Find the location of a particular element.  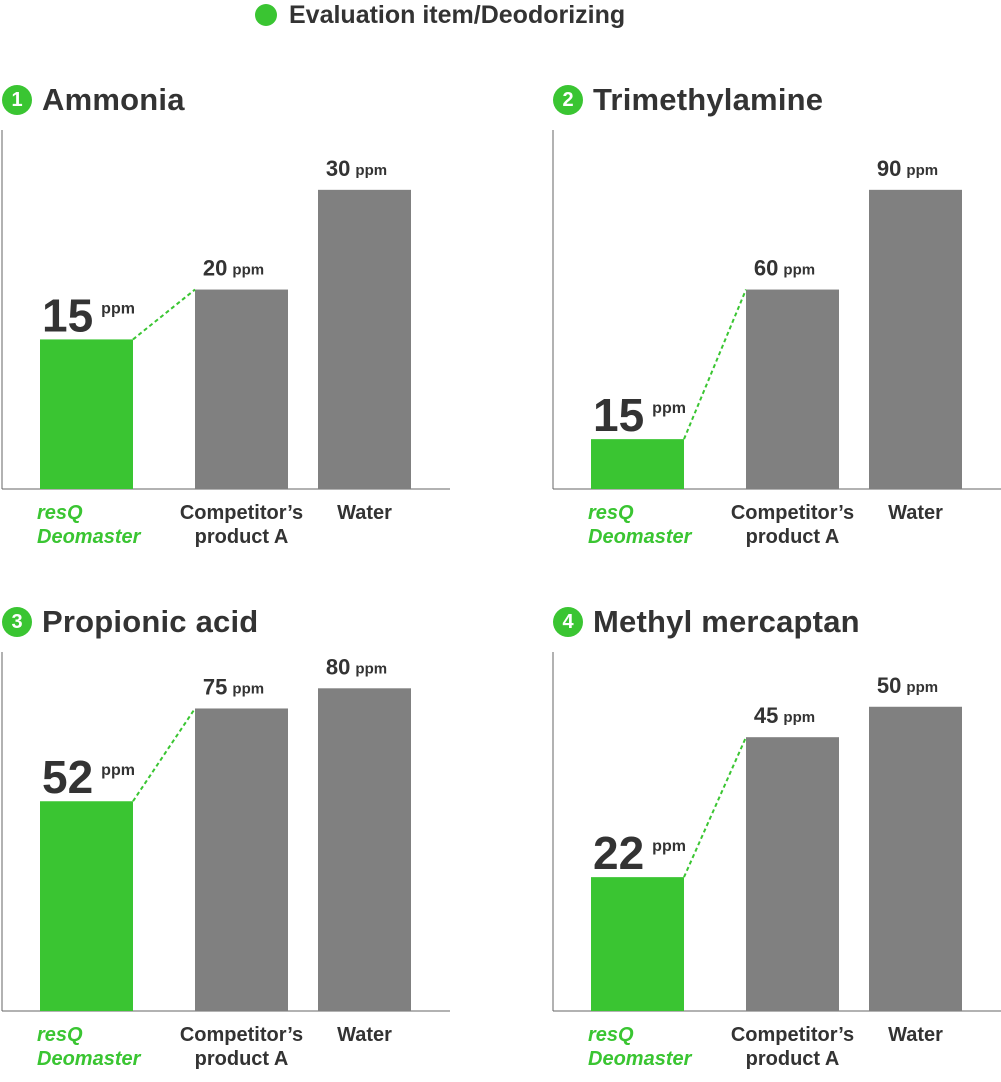

number-badge-icon: 3 is located at coordinates (17, 622).